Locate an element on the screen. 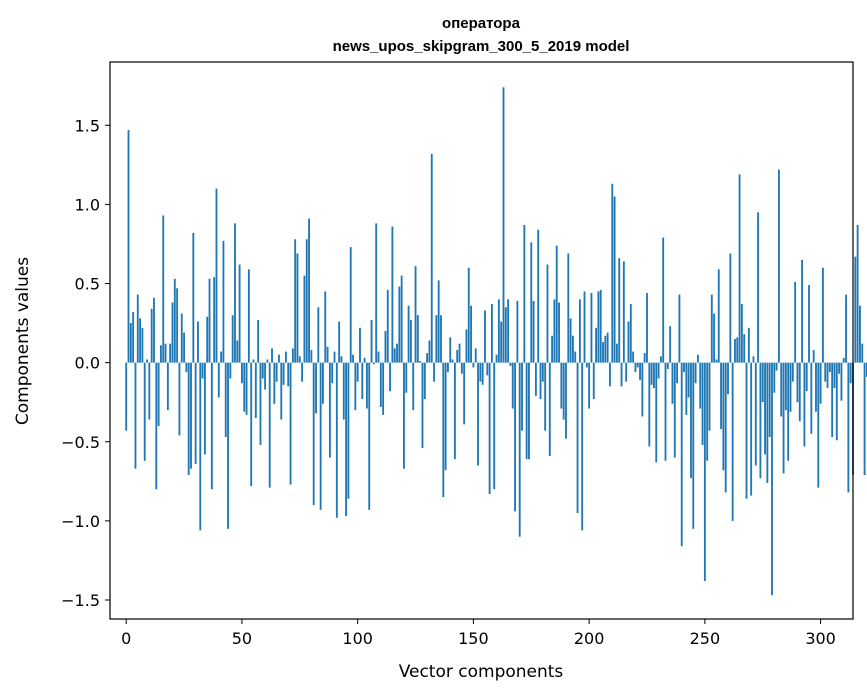 This screenshot has height=696, width=867. x-tick-label: 300 is located at coordinates (820, 638).